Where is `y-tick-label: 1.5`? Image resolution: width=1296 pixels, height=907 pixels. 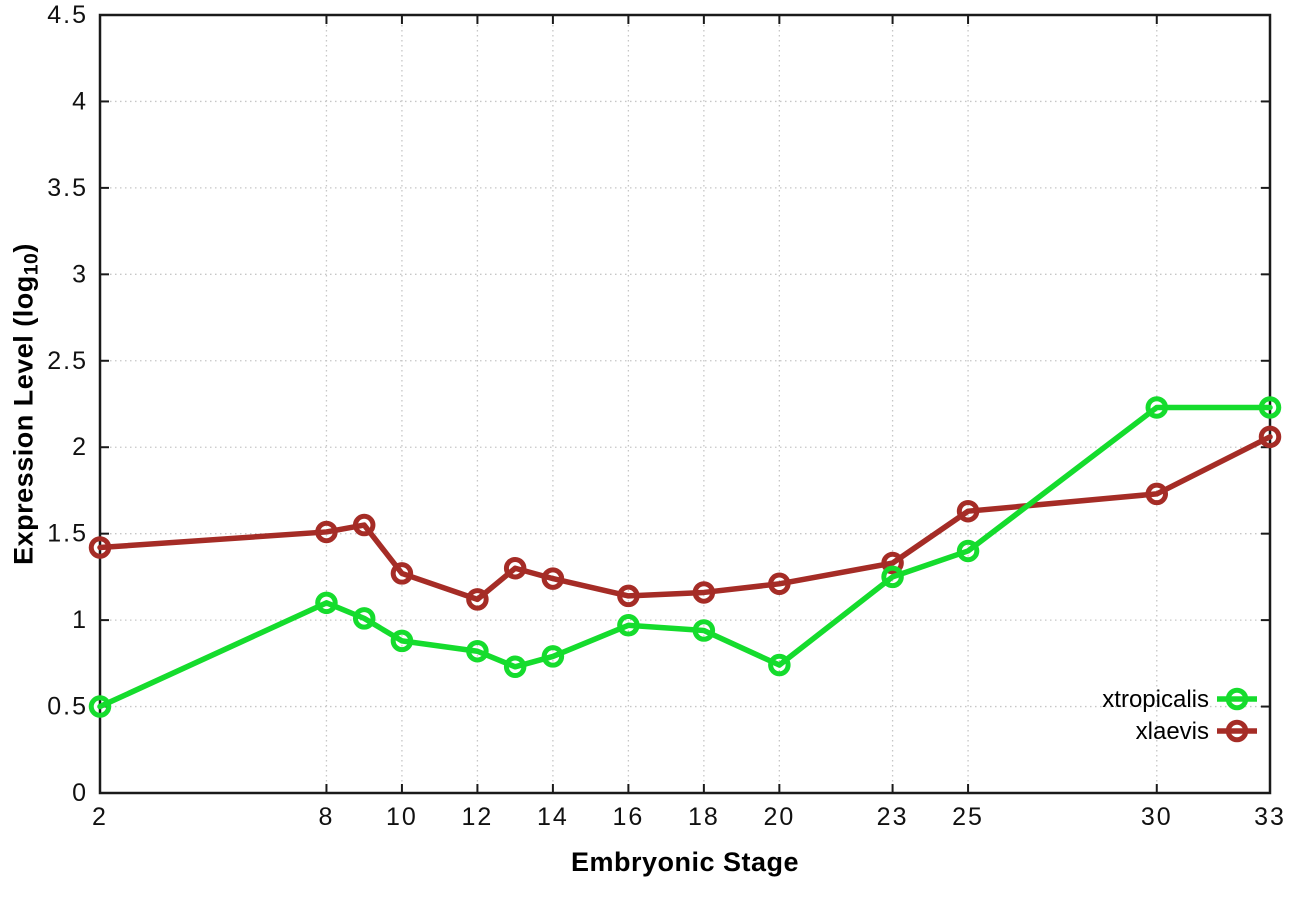
y-tick-label: 1.5 is located at coordinates (67, 534).